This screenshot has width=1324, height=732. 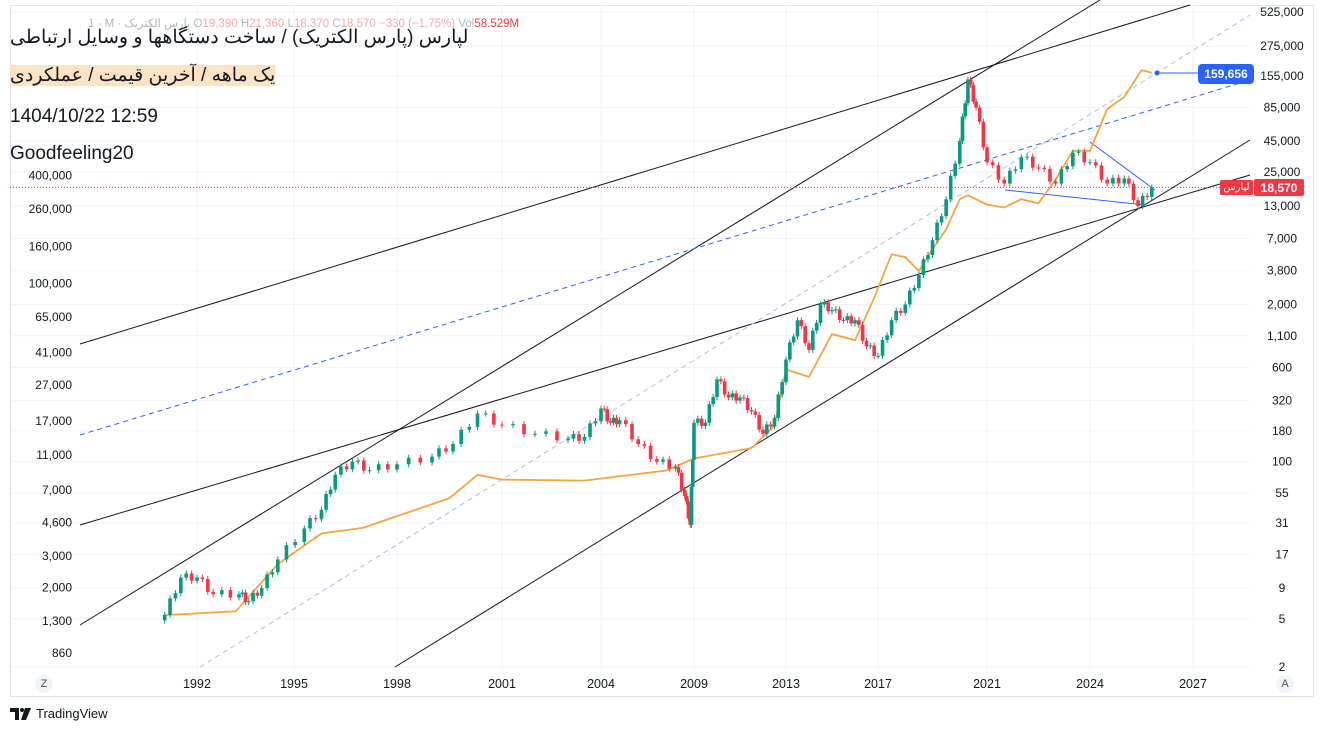 What do you see at coordinates (1282, 619) in the screenshot?
I see `right-axis-tick-label: 5` at bounding box center [1282, 619].